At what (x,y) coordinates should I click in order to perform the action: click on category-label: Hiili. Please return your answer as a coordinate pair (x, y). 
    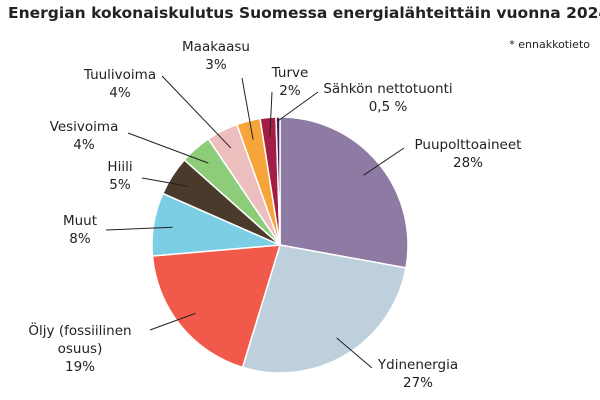
    Looking at the image, I should click on (120, 167).